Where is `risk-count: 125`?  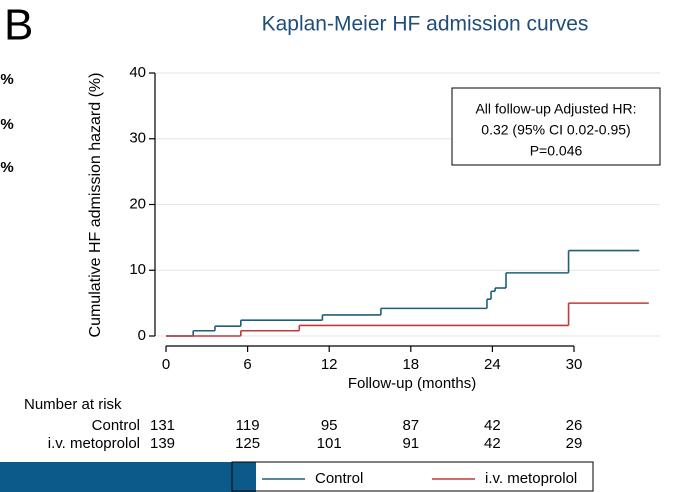
risk-count: 125 is located at coordinates (247, 443).